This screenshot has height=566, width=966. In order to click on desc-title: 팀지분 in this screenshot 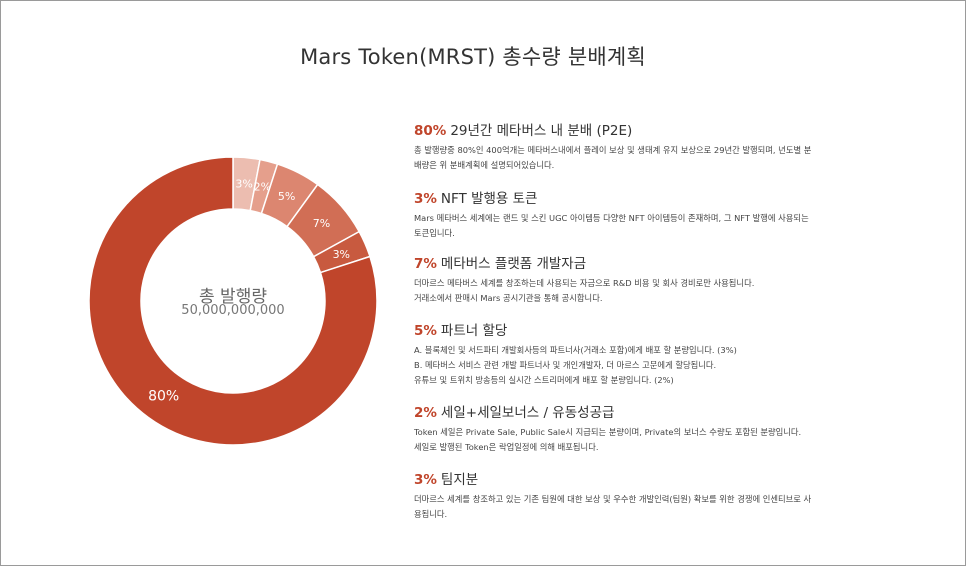, I will do `click(459, 480)`.